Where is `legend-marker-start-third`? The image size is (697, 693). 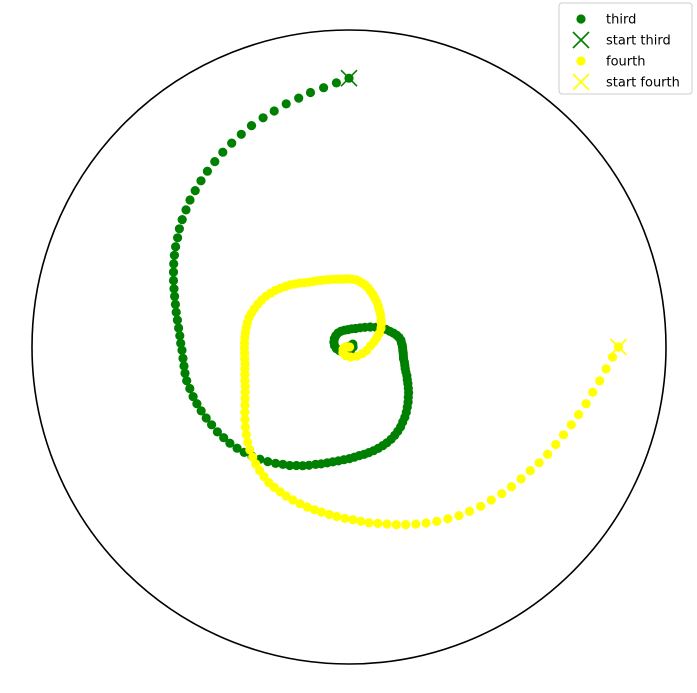 legend-marker-start-third is located at coordinates (581, 40).